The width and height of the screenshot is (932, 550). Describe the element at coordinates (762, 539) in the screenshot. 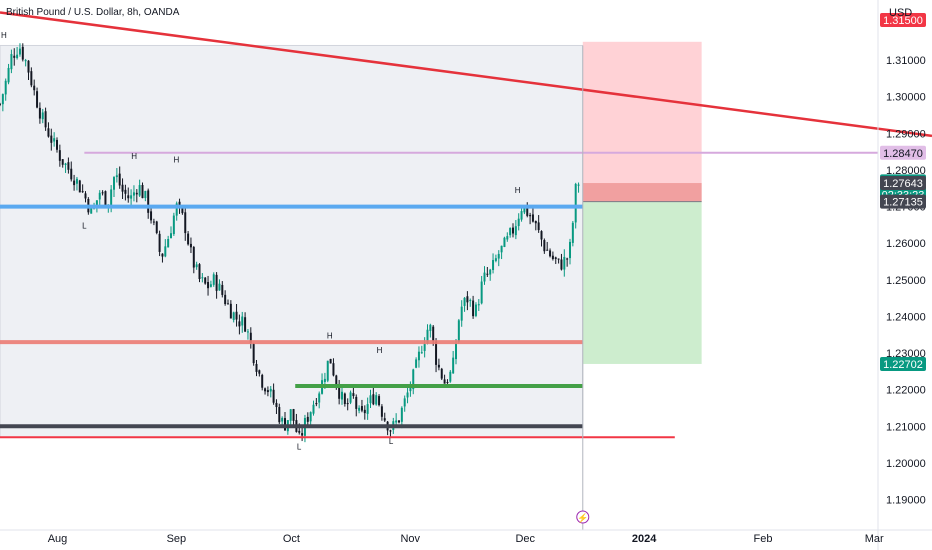

I see `time-tick-label: Feb` at that location.